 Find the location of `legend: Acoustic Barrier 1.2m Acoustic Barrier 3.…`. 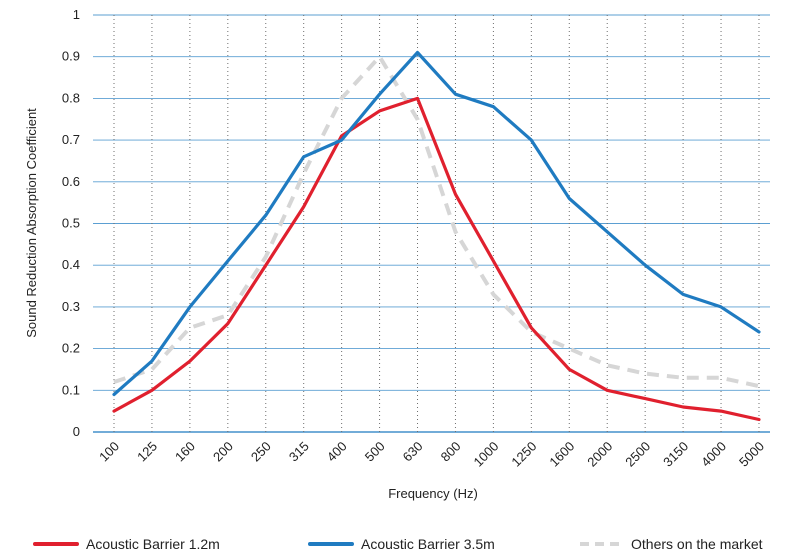

legend: Acoustic Barrier 1.2m Acoustic Barrier 3.… is located at coordinates (398, 543).